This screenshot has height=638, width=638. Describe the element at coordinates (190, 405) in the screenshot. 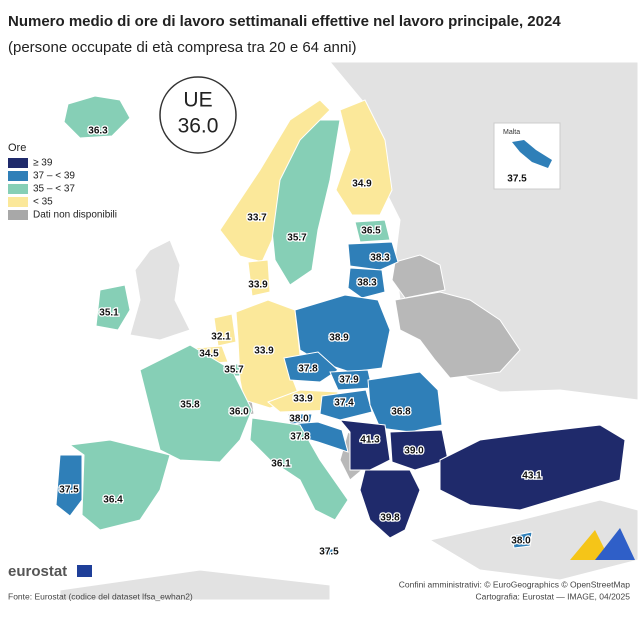

I see `country-value: 35.8` at that location.